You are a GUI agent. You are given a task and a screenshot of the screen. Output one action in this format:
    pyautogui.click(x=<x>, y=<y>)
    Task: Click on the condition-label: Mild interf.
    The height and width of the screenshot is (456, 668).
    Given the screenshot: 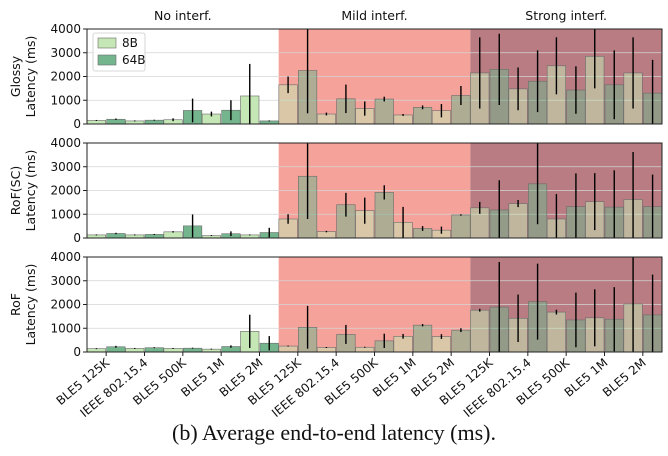 What is the action you would take?
    pyautogui.click(x=374, y=15)
    